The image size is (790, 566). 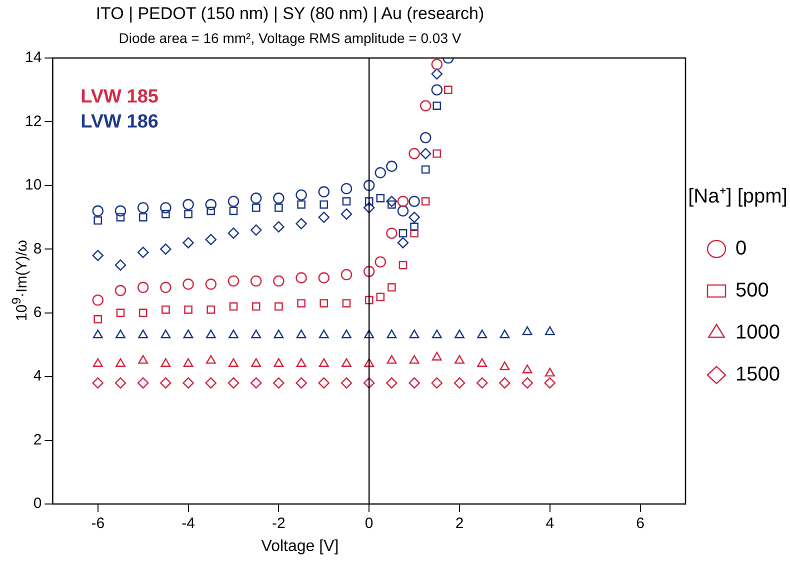 What do you see at coordinates (279, 523) in the screenshot?
I see `x-tick-label: -2` at bounding box center [279, 523].